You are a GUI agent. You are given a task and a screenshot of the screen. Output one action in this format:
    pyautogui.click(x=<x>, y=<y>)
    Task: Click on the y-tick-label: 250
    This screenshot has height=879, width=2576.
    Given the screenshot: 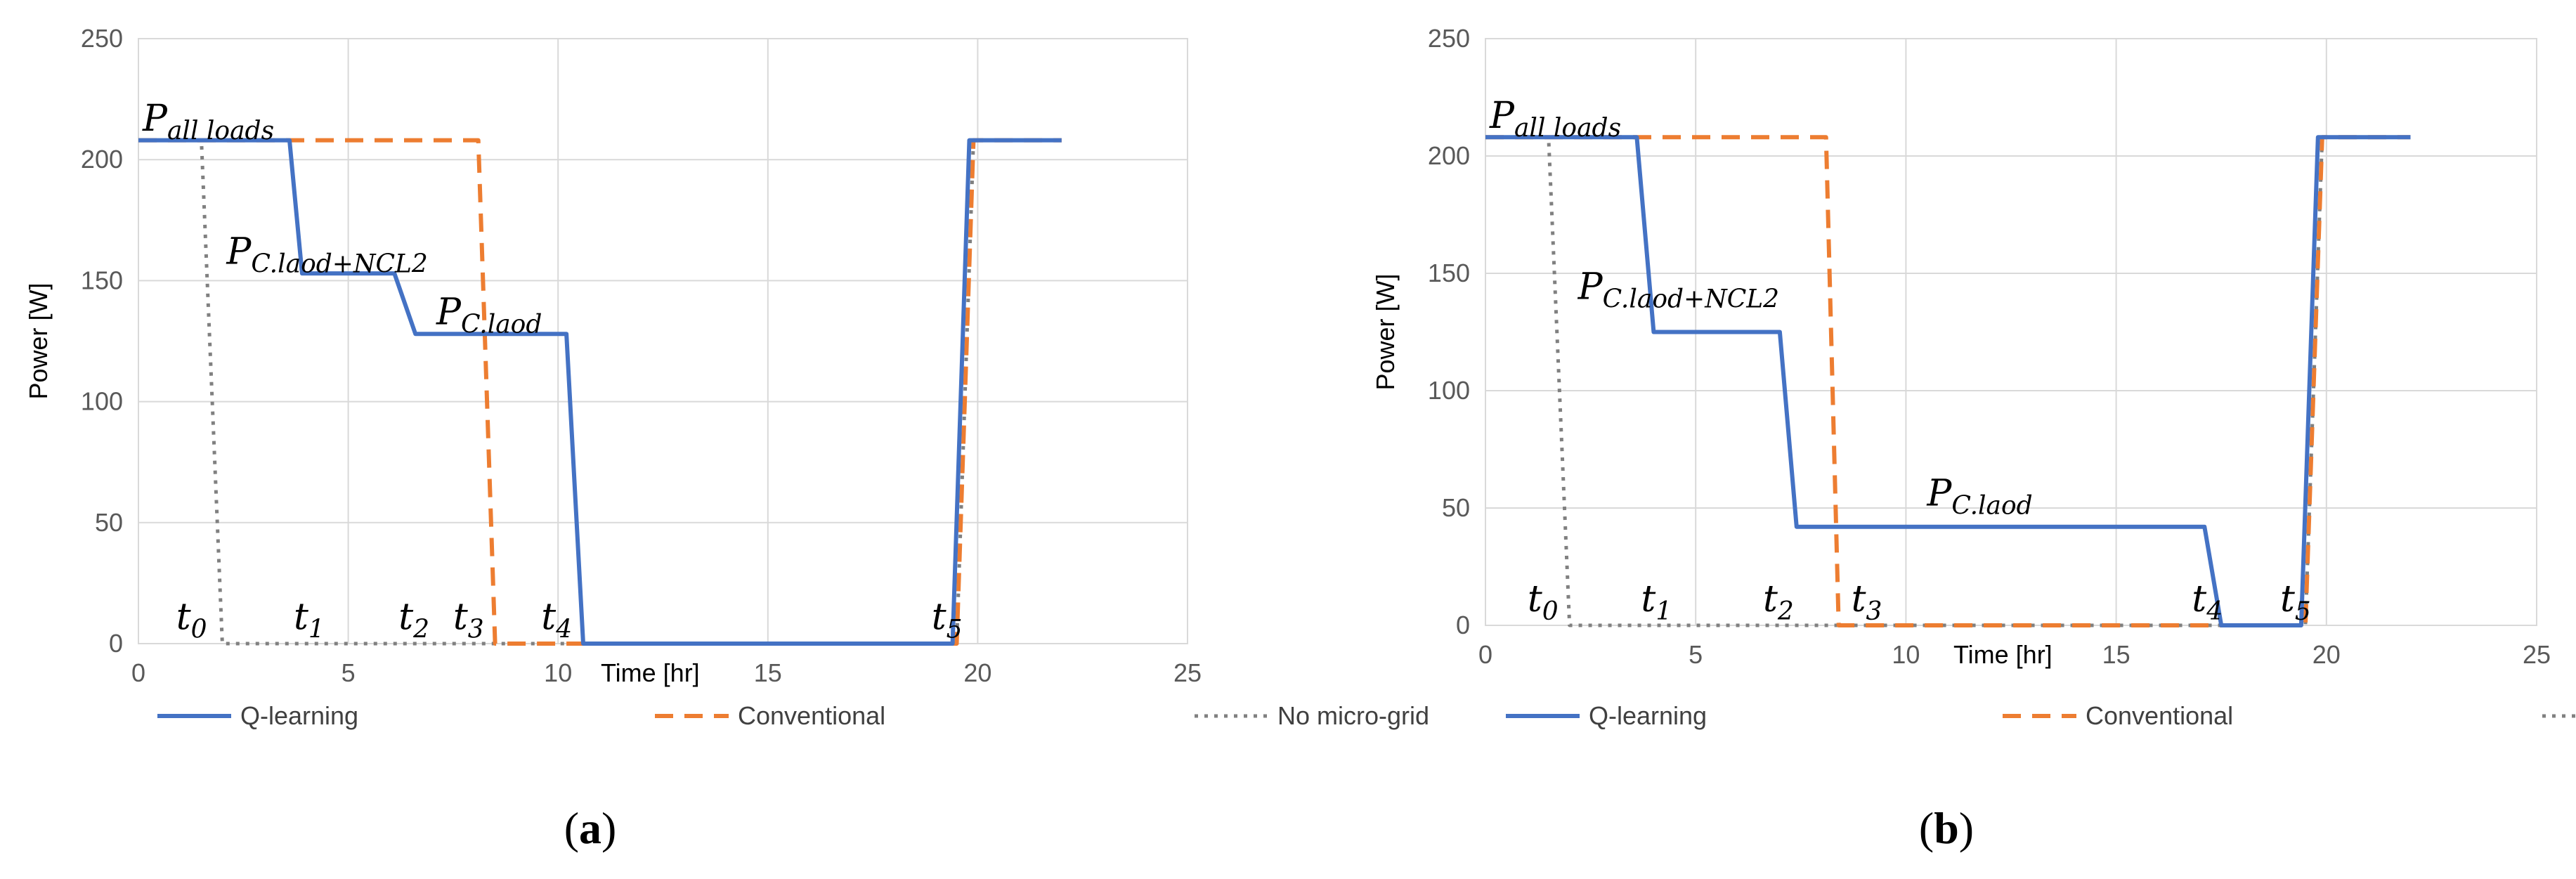 What is the action you would take?
    pyautogui.click(x=1449, y=38)
    